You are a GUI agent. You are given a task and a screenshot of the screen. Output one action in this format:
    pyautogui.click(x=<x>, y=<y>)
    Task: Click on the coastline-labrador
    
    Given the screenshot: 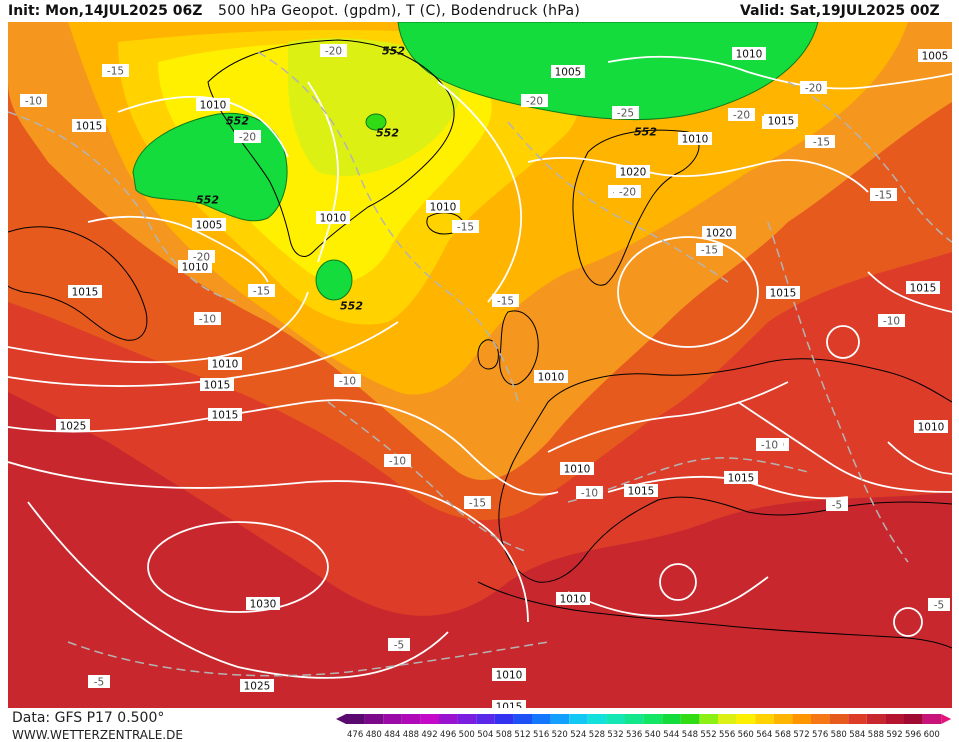 What is the action you would take?
    pyautogui.click(x=78, y=283)
    